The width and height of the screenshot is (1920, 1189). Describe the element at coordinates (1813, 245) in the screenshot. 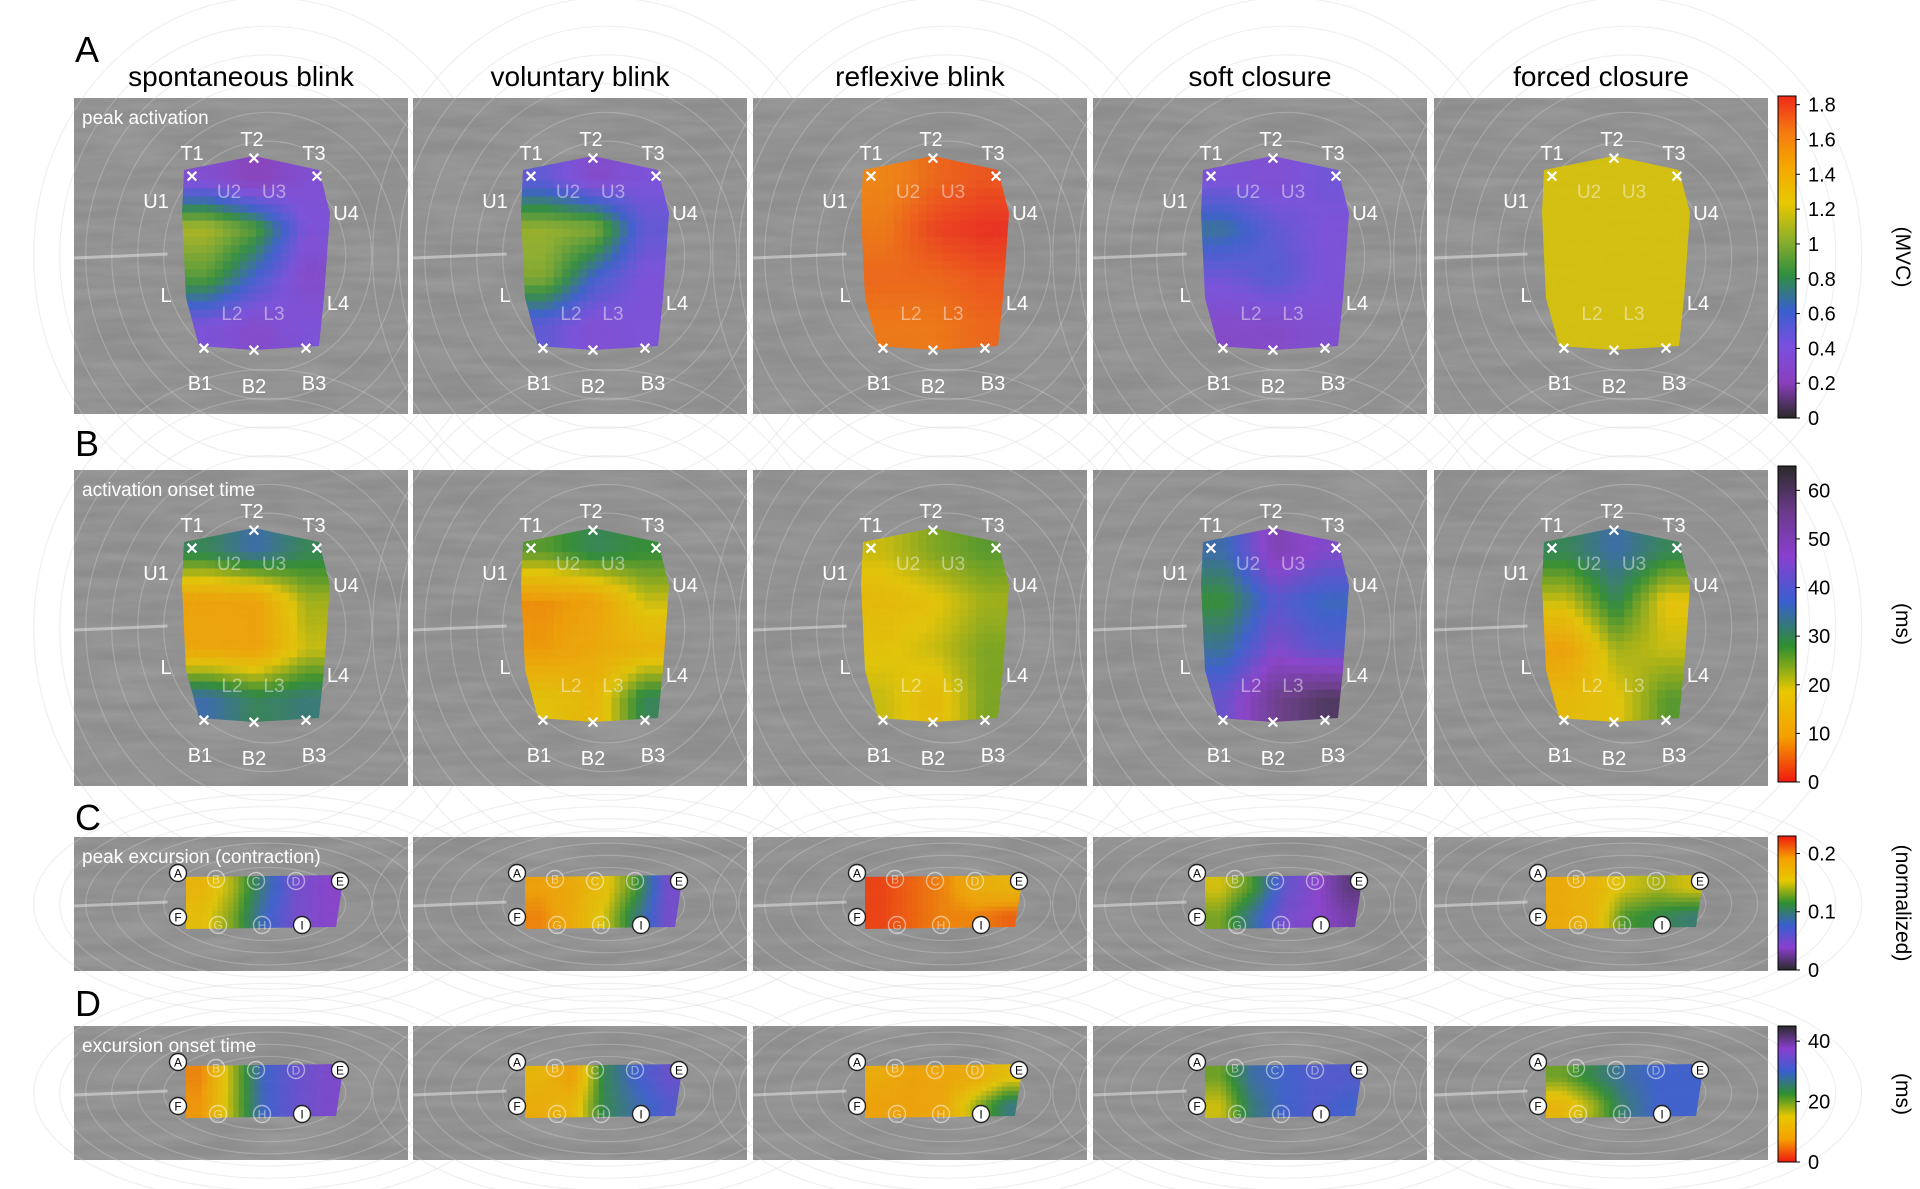

I see `colorbar-tick-label: 1` at that location.